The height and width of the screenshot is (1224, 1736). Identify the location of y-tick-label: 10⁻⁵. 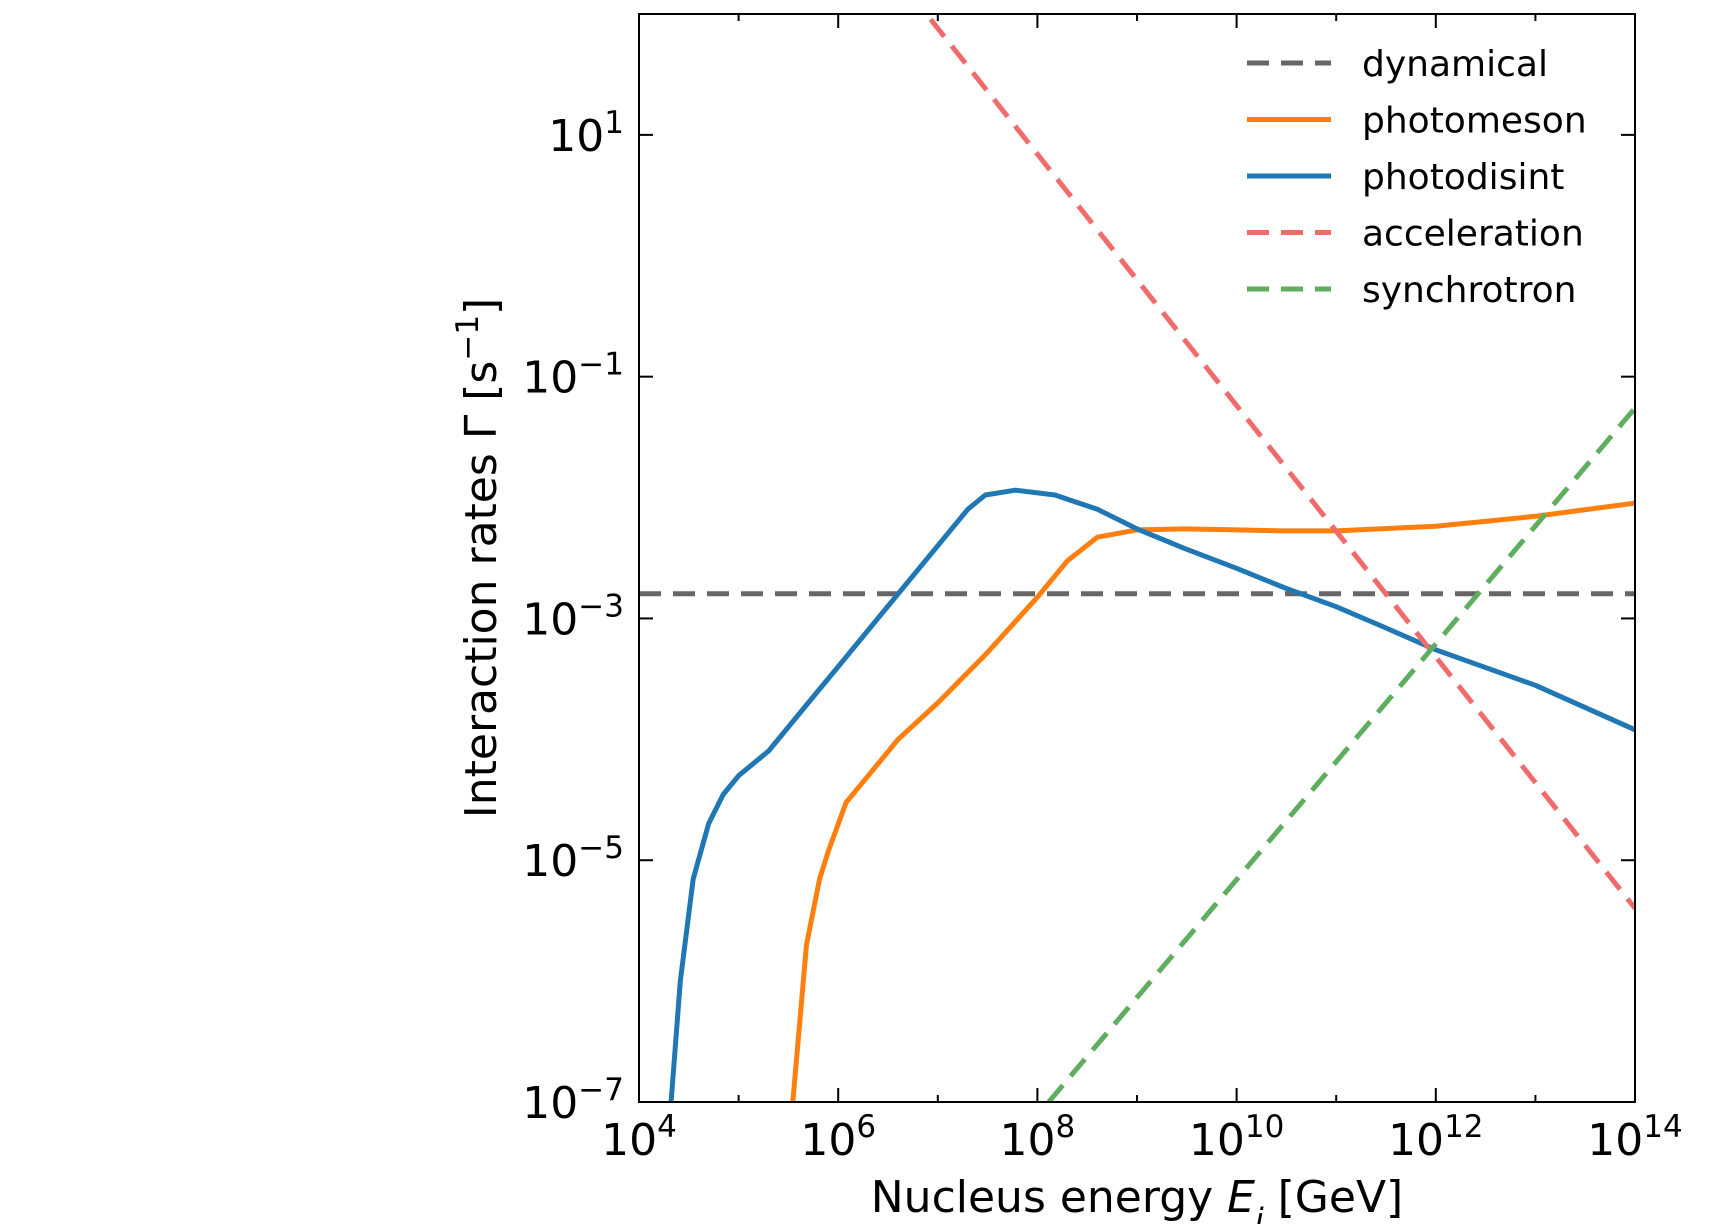
(573, 858).